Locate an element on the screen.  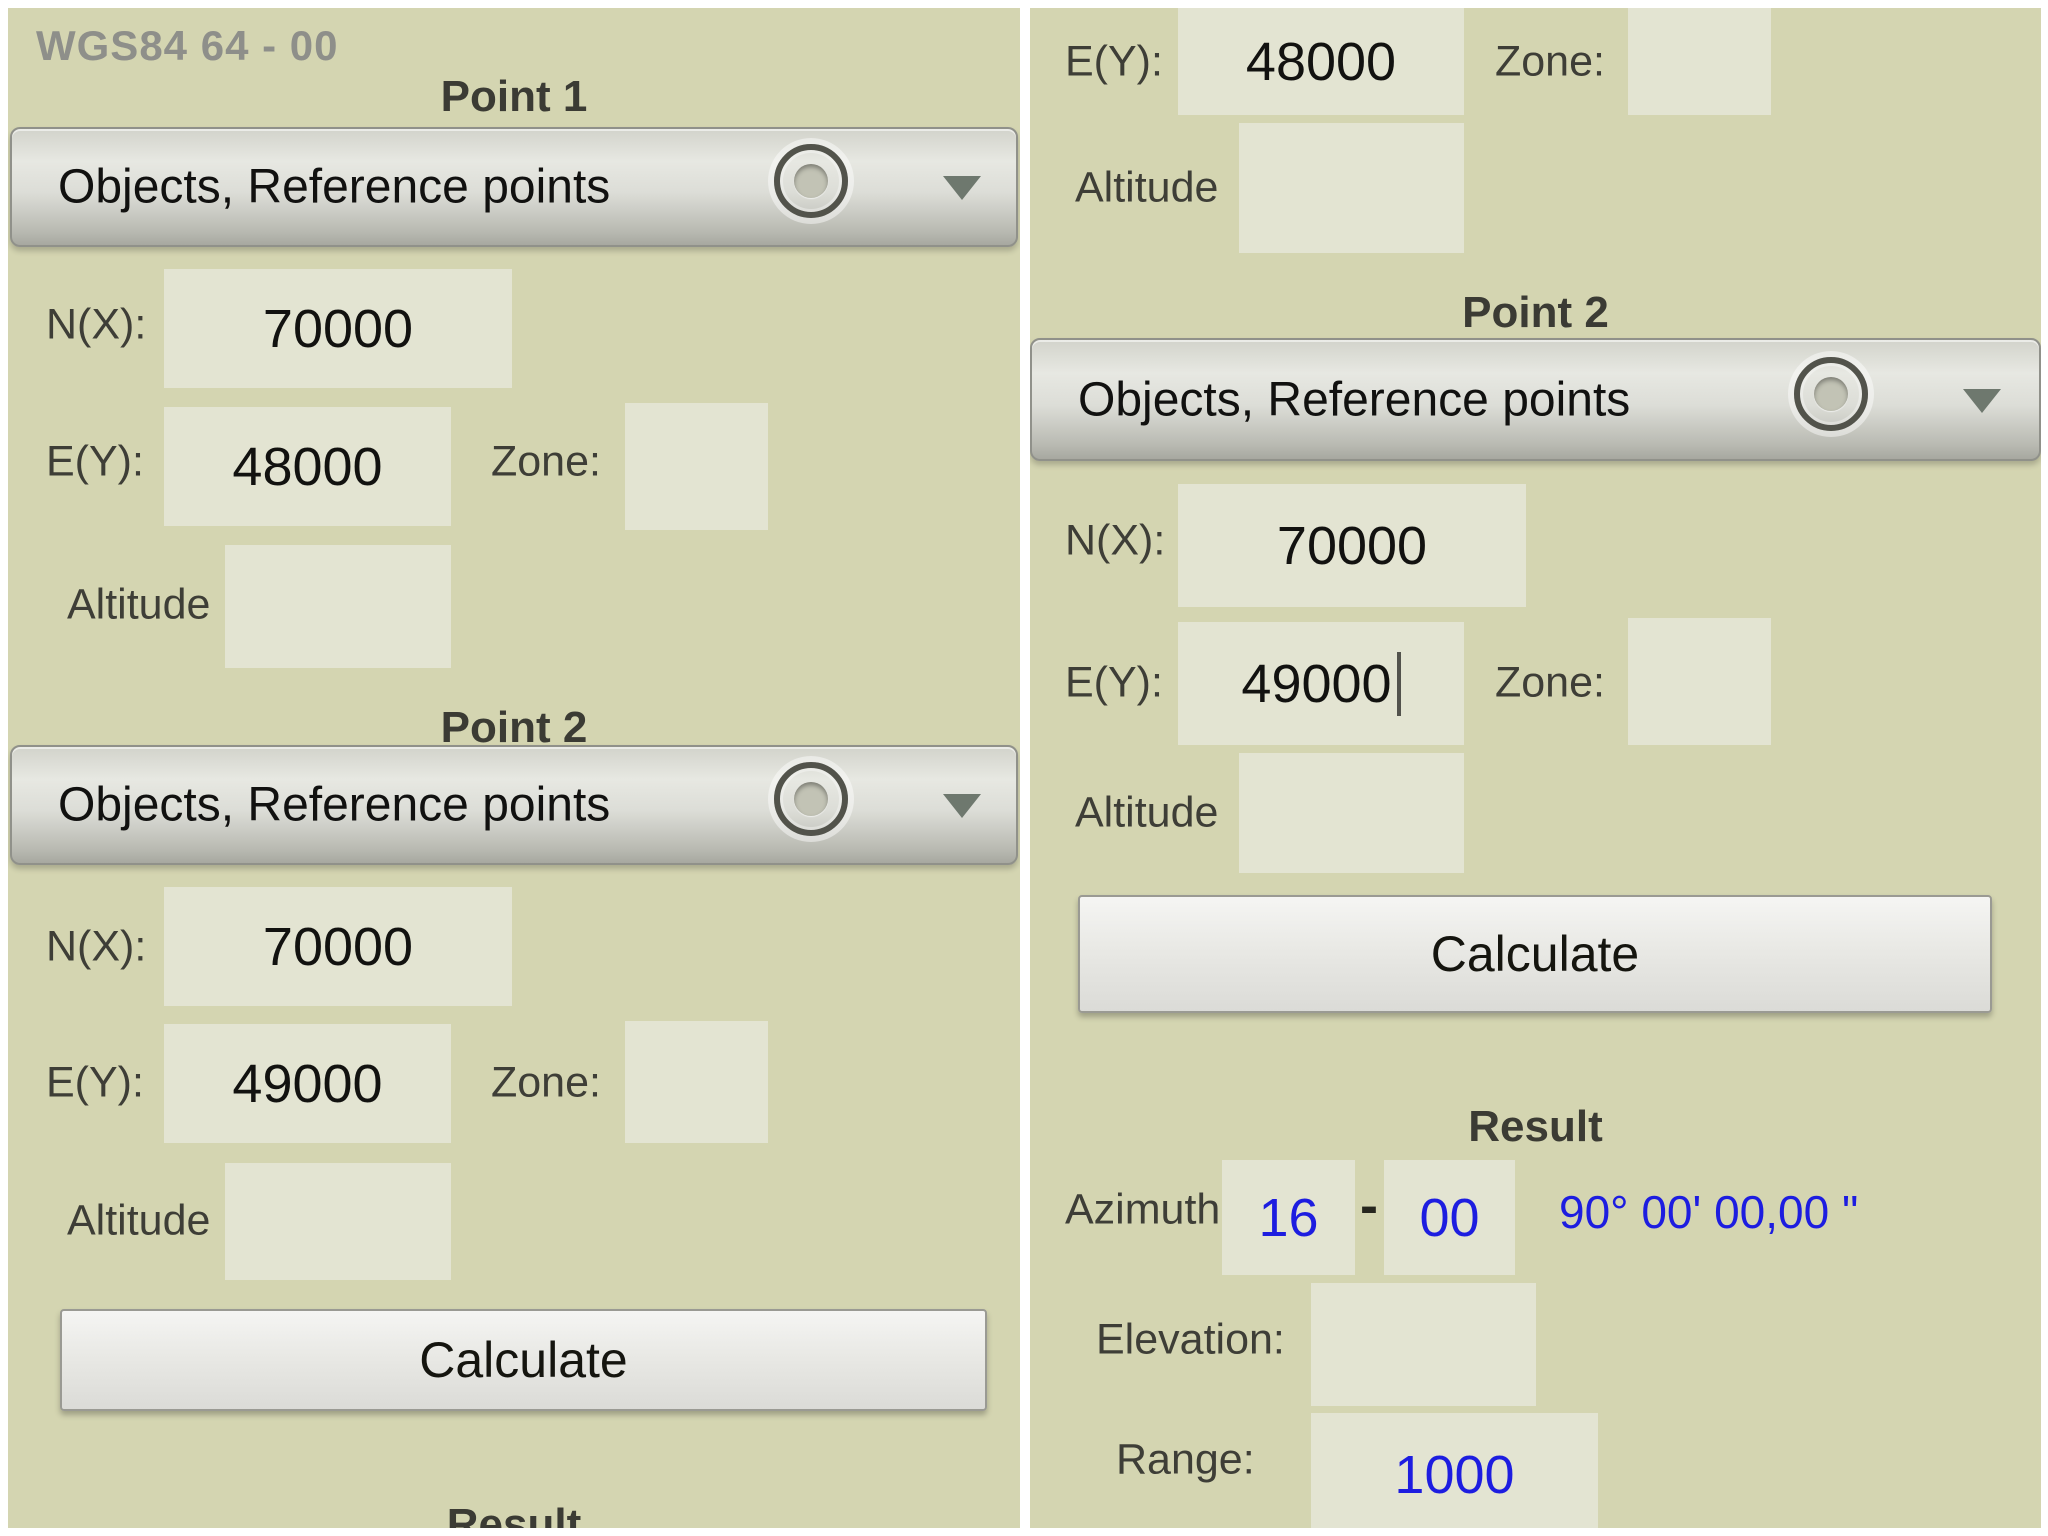
p2-ey-value: 49000 is located at coordinates (307, 1083).